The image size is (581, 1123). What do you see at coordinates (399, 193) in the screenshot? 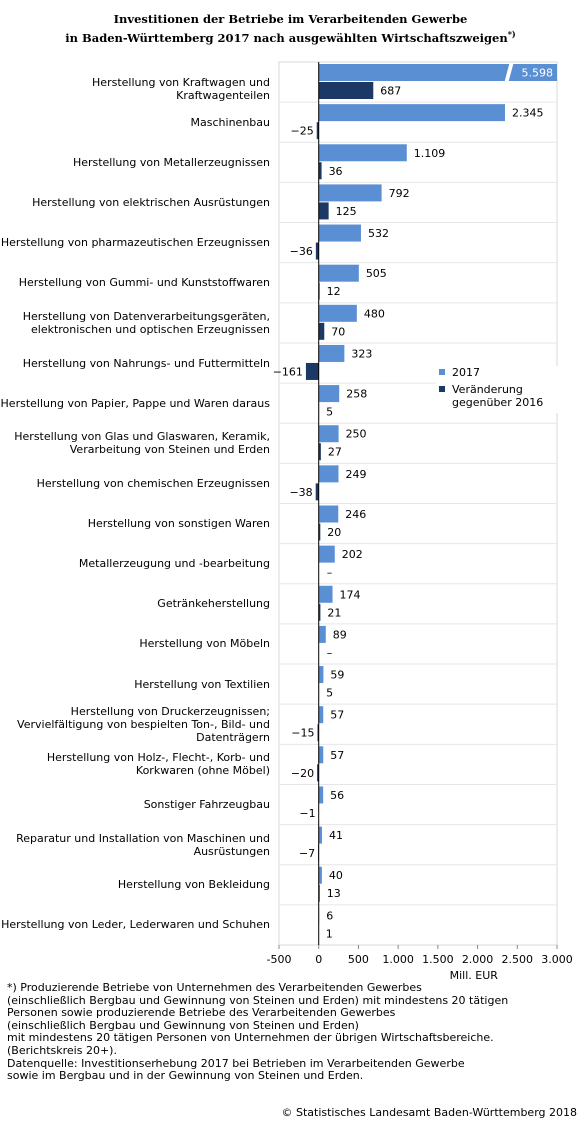
I see `value-label: 792` at bounding box center [399, 193].